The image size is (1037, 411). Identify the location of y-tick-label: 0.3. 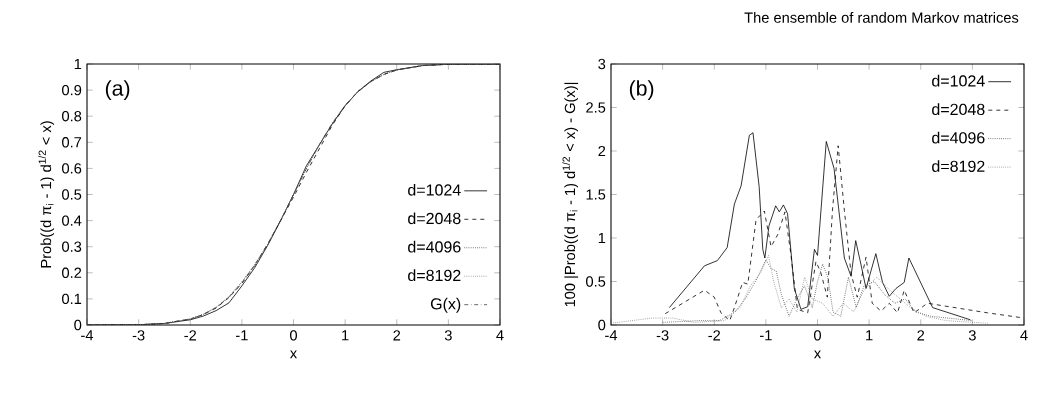
(72, 246).